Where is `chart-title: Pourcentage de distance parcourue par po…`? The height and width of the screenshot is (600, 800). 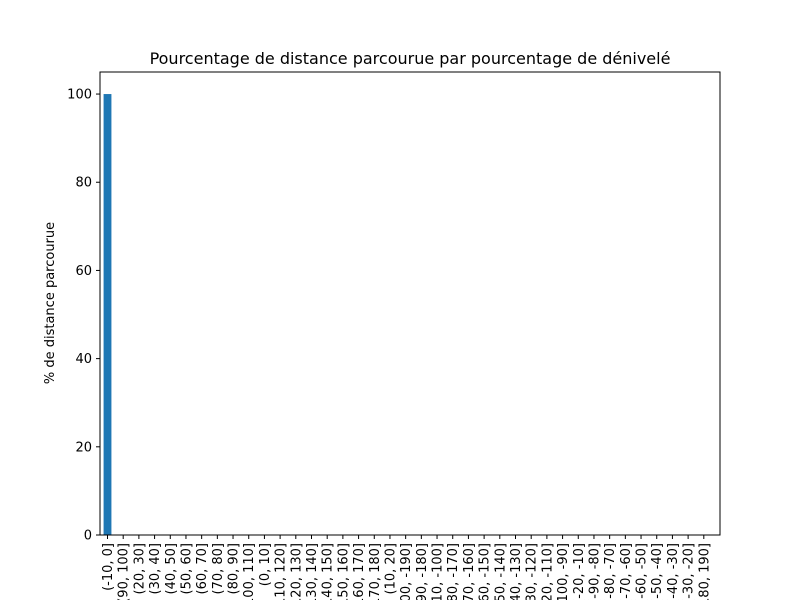
chart-title: Pourcentage de distance parcourue par po… is located at coordinates (410, 58).